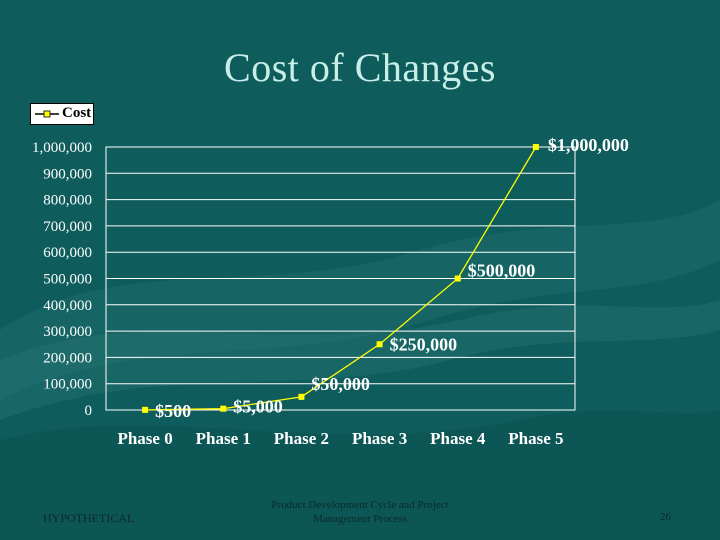 The height and width of the screenshot is (540, 720). What do you see at coordinates (379, 438) in the screenshot?
I see `x-category-label: Phase 3` at bounding box center [379, 438].